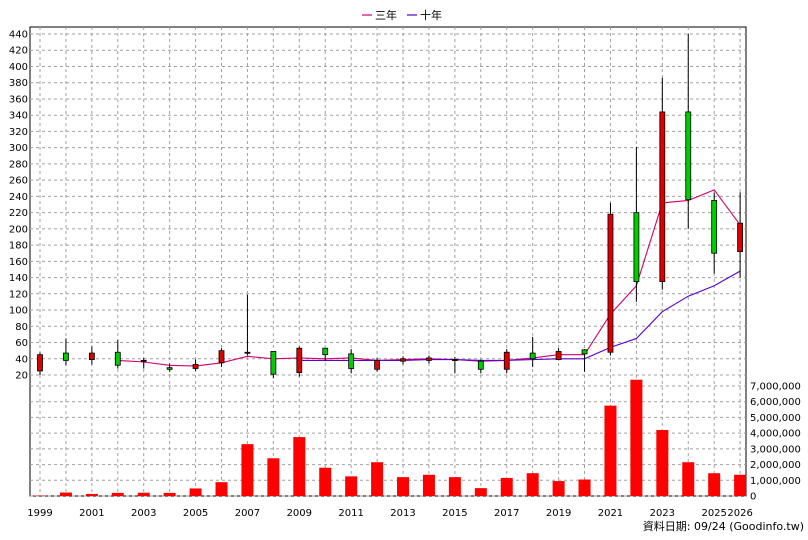 This screenshot has width=808, height=540. I want to click on x-tick-label: 2017, so click(506, 513).